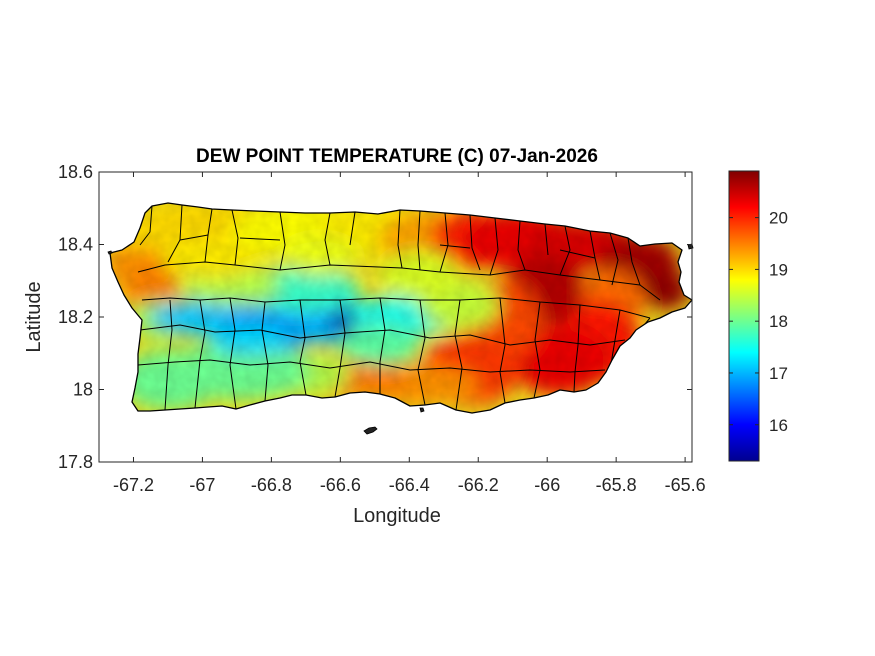 This screenshot has height=656, width=875. What do you see at coordinates (778, 269) in the screenshot?
I see `colorbar-tick-label: 19` at bounding box center [778, 269].